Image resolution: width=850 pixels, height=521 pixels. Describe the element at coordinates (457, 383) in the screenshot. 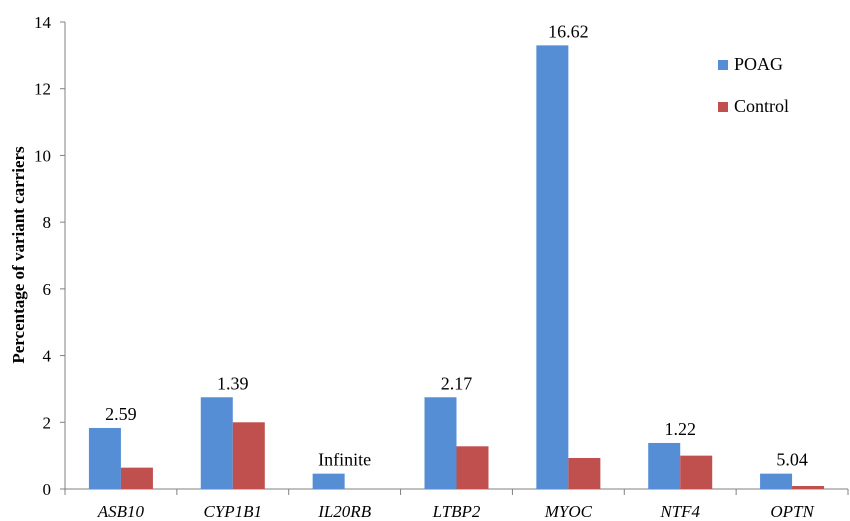

I see `data-label: 2.17` at that location.